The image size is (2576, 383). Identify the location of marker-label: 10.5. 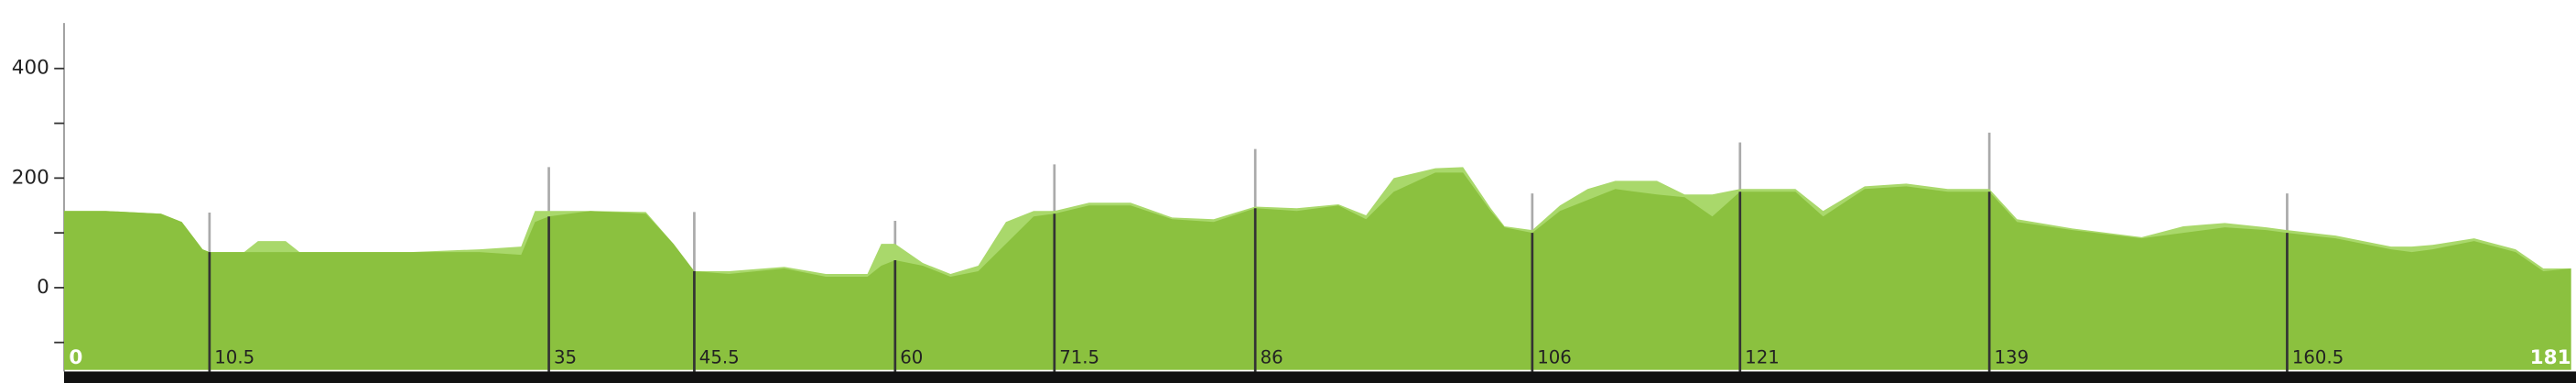
(234, 357).